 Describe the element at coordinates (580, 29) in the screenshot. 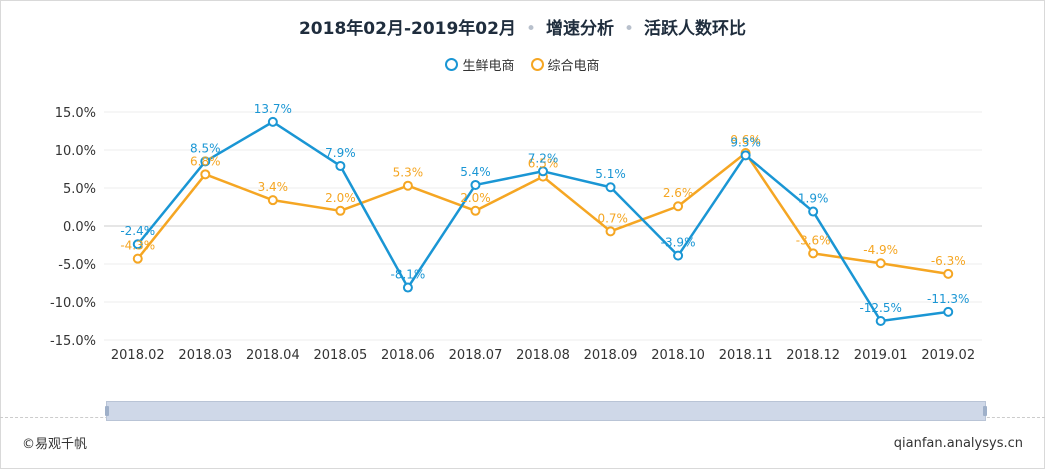

I see `title-analysis: 增速分析` at that location.